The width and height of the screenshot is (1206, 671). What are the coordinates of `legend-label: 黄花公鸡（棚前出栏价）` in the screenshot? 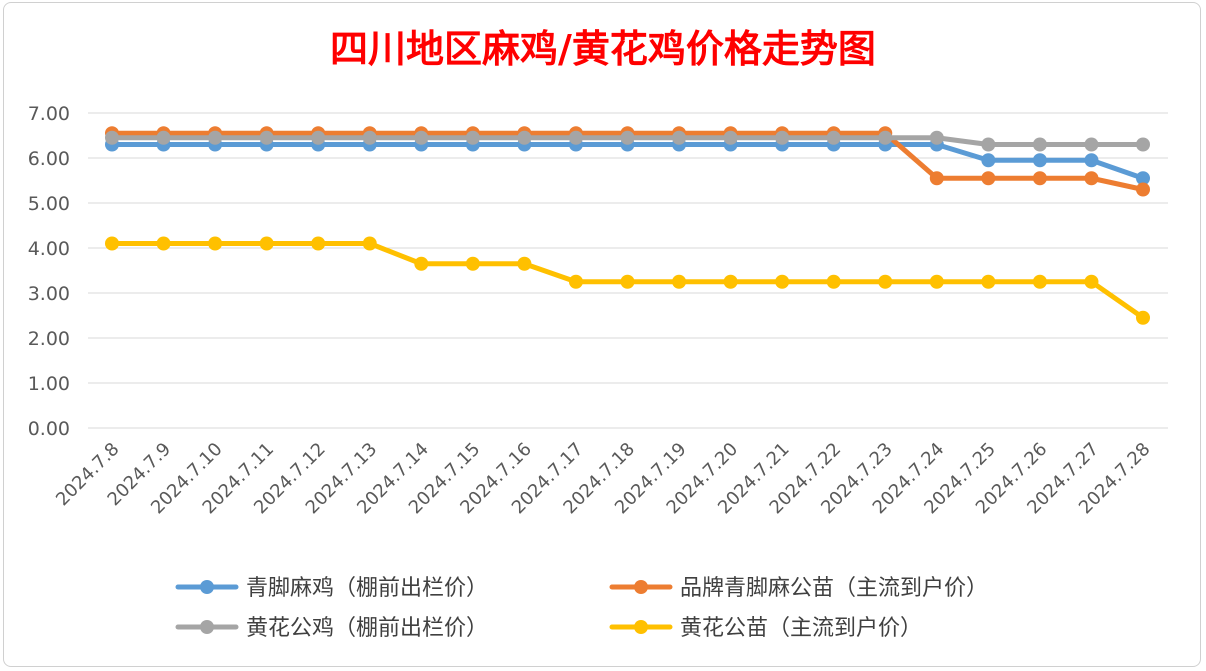 It's located at (367, 628).